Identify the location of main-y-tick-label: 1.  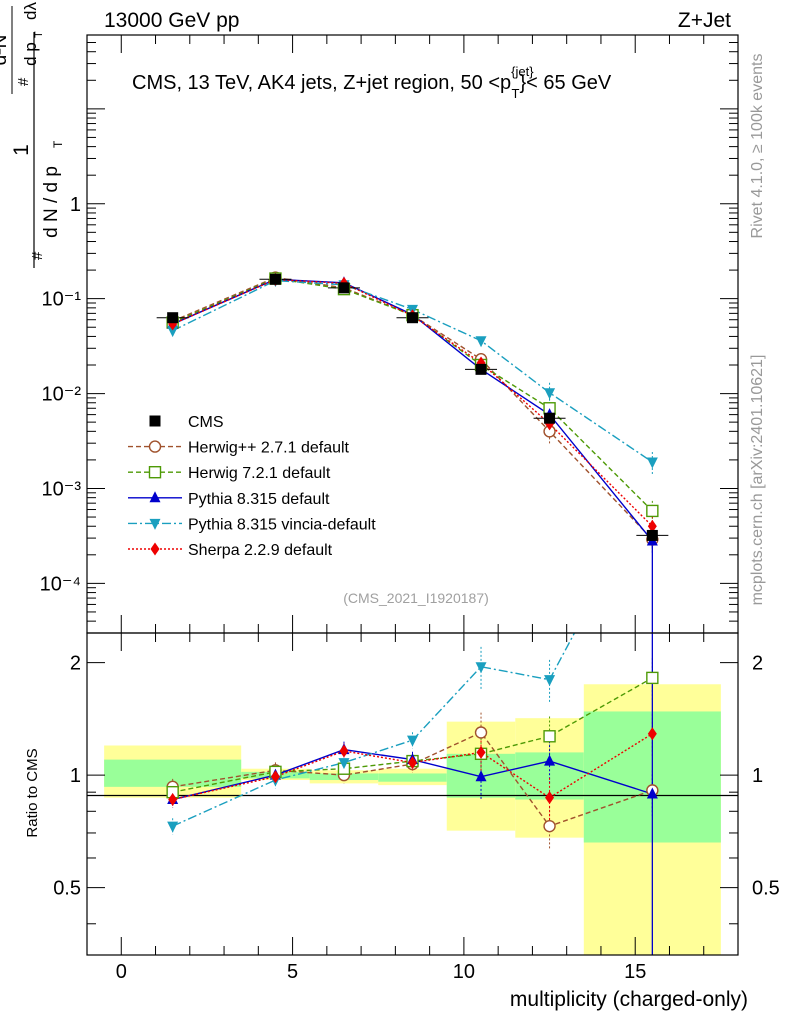
(75, 205).